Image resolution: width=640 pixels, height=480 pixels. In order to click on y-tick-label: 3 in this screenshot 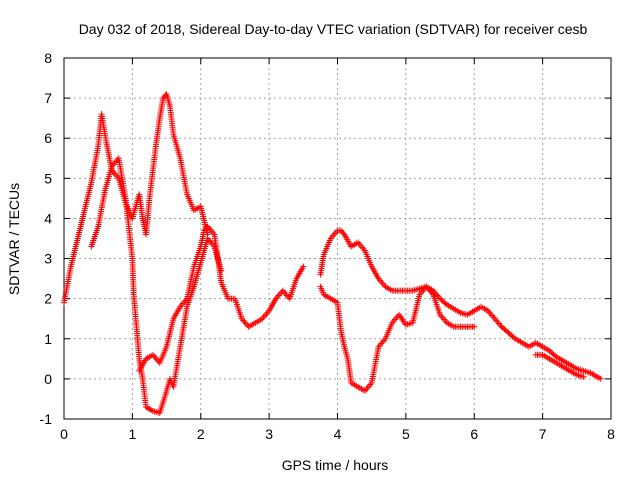, I will do `click(48, 259)`.